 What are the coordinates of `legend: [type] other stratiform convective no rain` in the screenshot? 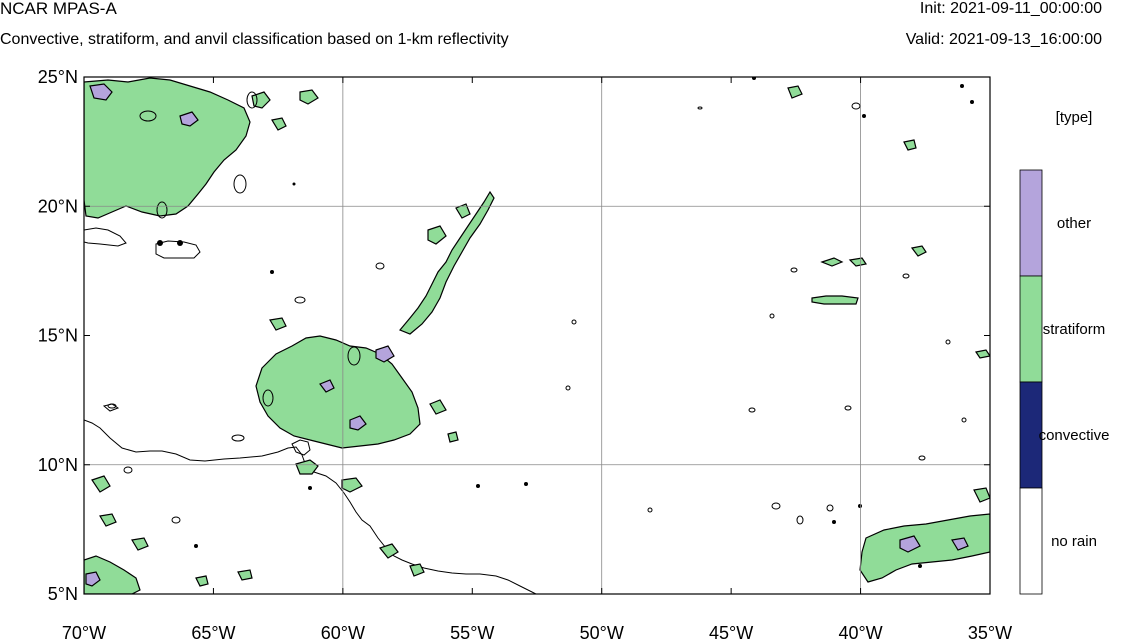 It's located at (1064, 352).